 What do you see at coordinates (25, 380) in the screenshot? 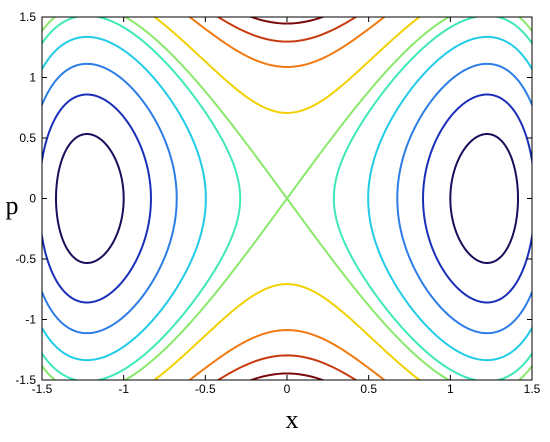
I see `y-tick-label: -1.5` at bounding box center [25, 380].